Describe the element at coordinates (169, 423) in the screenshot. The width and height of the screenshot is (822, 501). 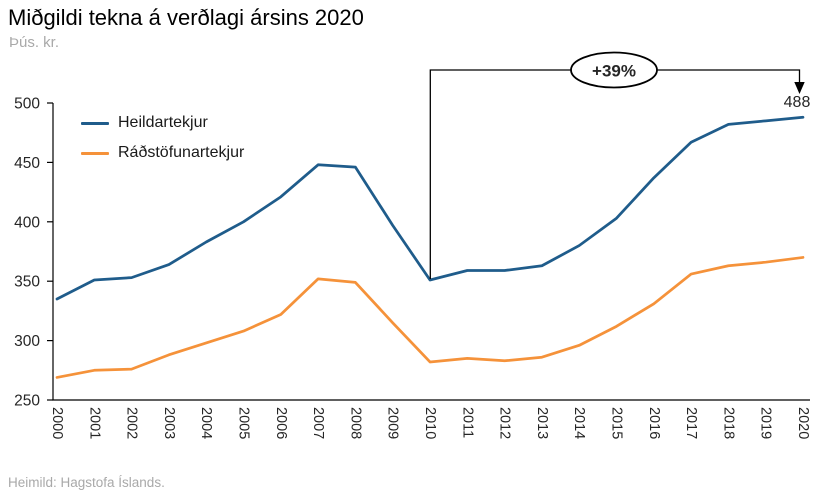
I see `x-axis-tick-label: 2003` at that location.